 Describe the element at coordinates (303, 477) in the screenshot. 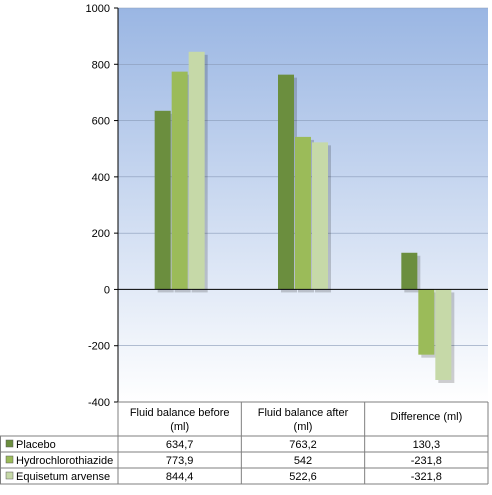

I see `data-label: 522,6` at that location.